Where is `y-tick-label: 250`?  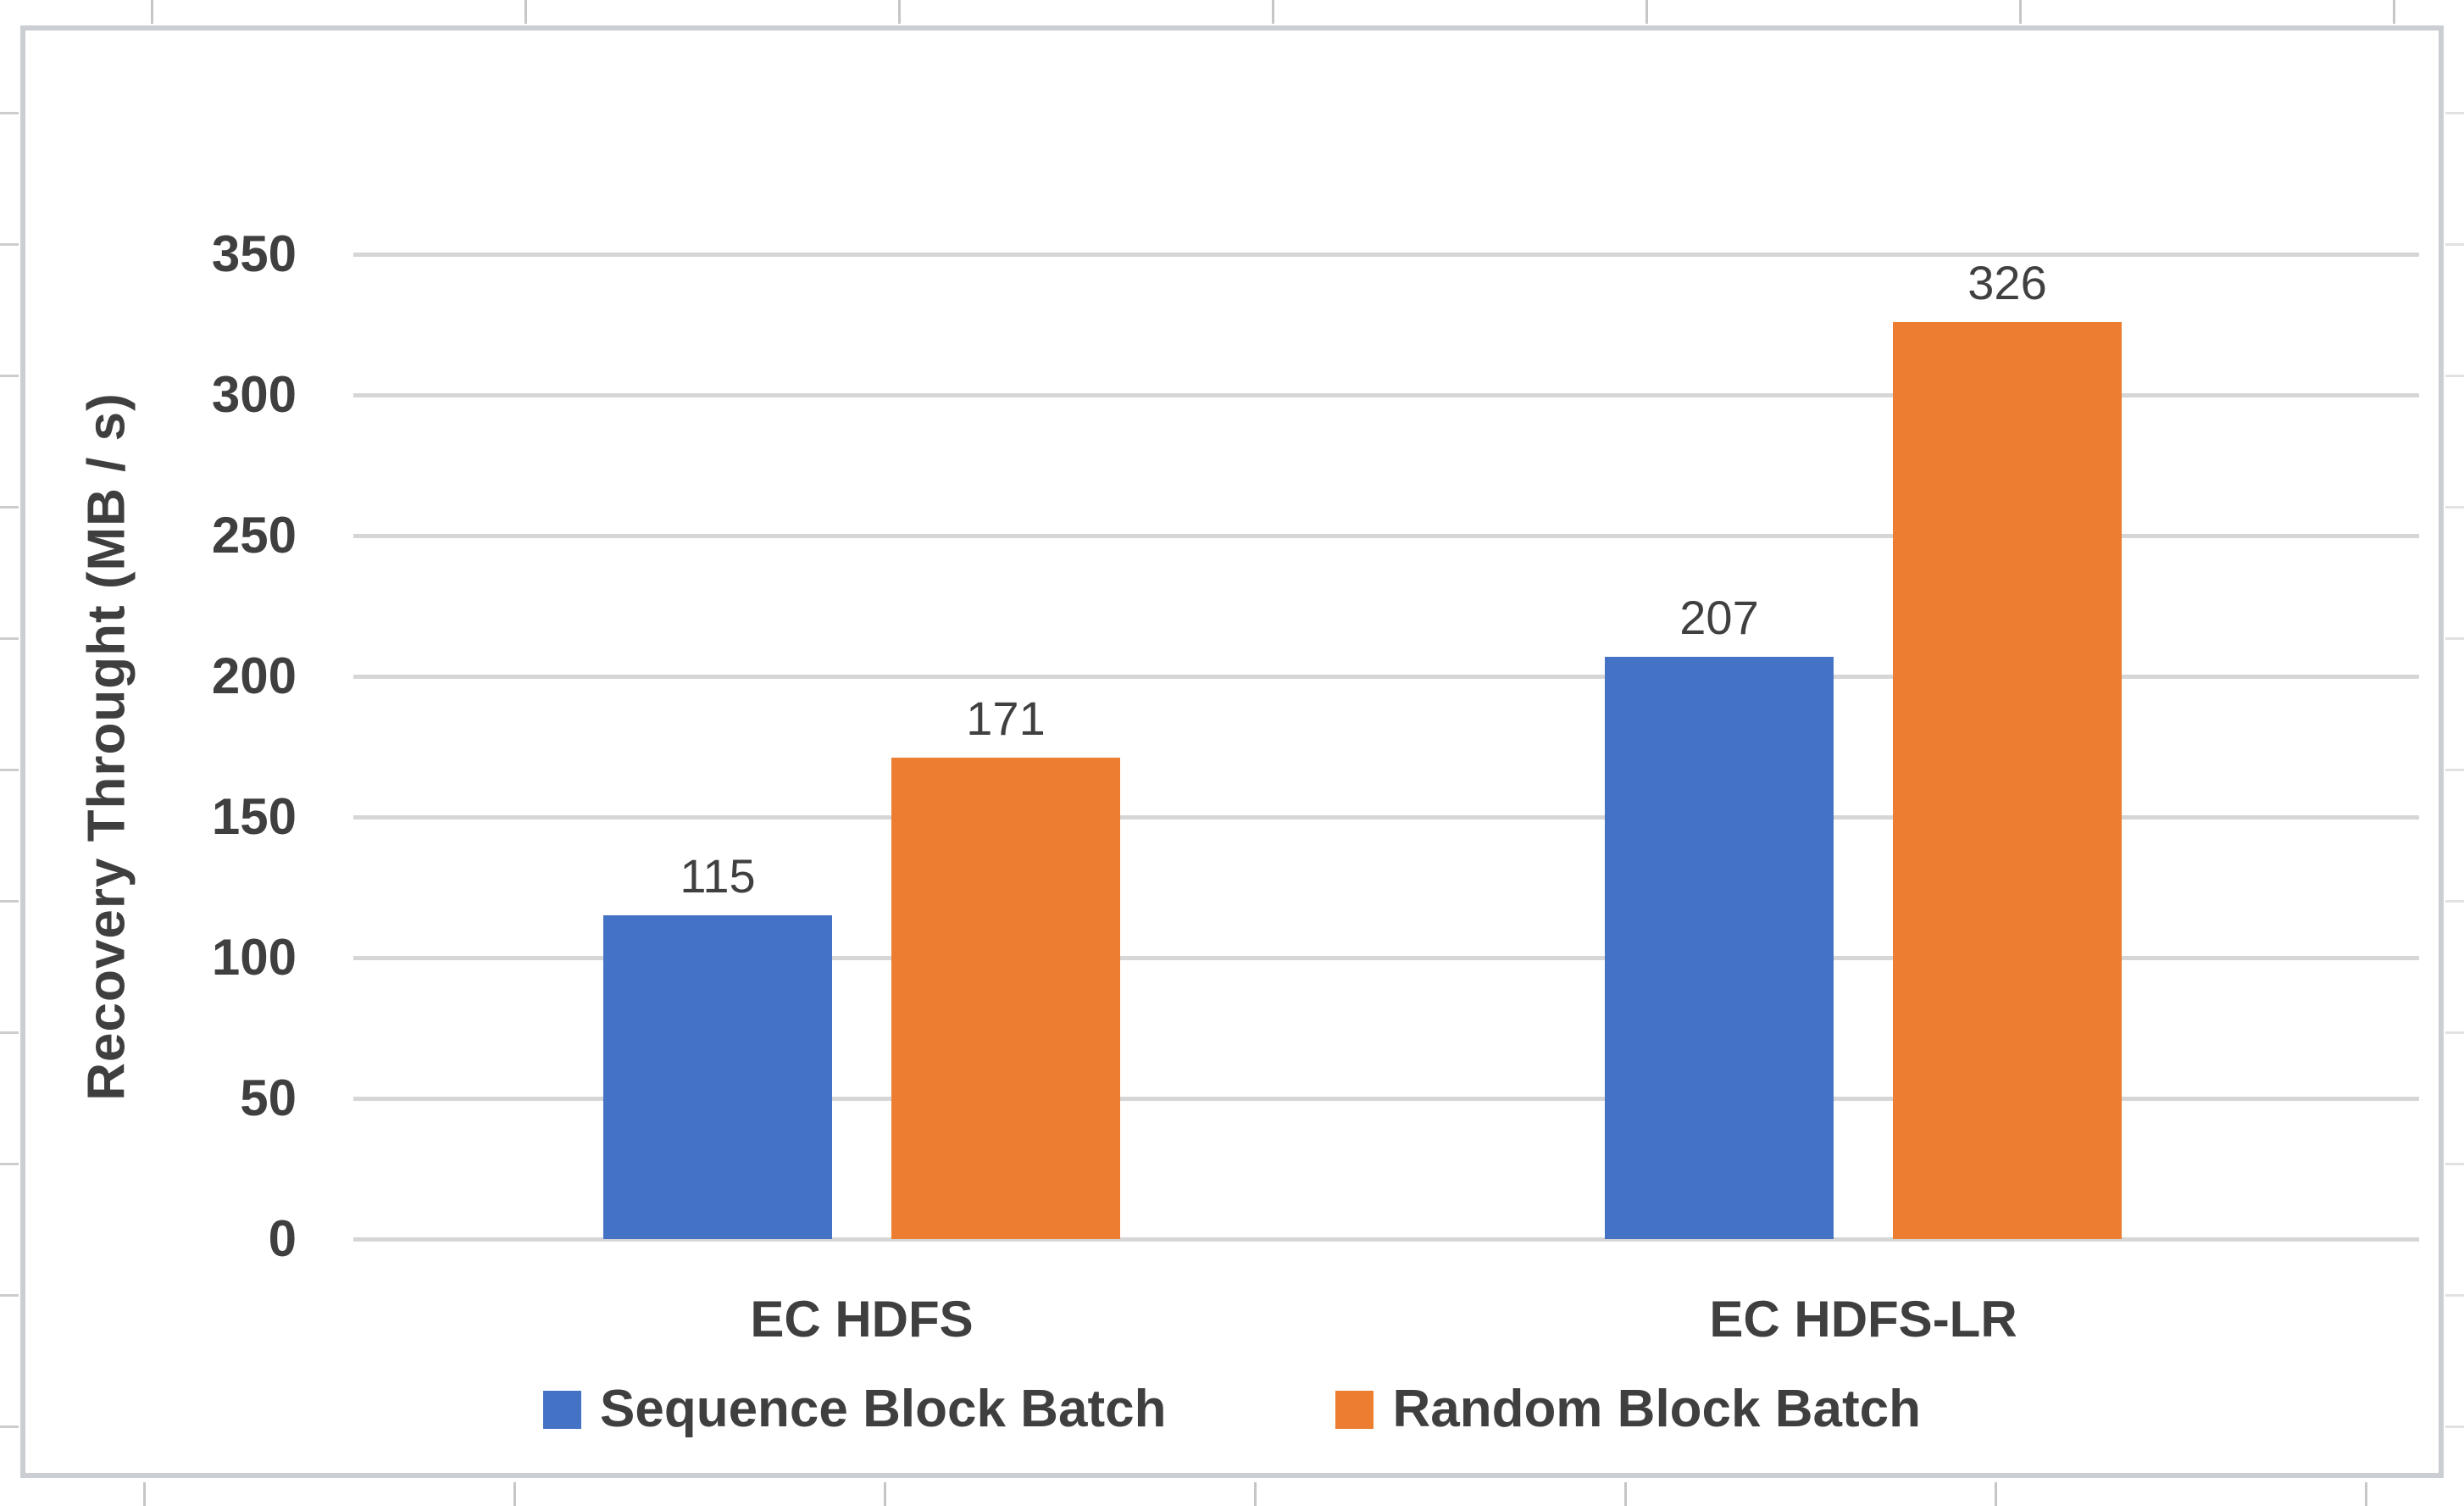
y-tick-label: 250 is located at coordinates (254, 535).